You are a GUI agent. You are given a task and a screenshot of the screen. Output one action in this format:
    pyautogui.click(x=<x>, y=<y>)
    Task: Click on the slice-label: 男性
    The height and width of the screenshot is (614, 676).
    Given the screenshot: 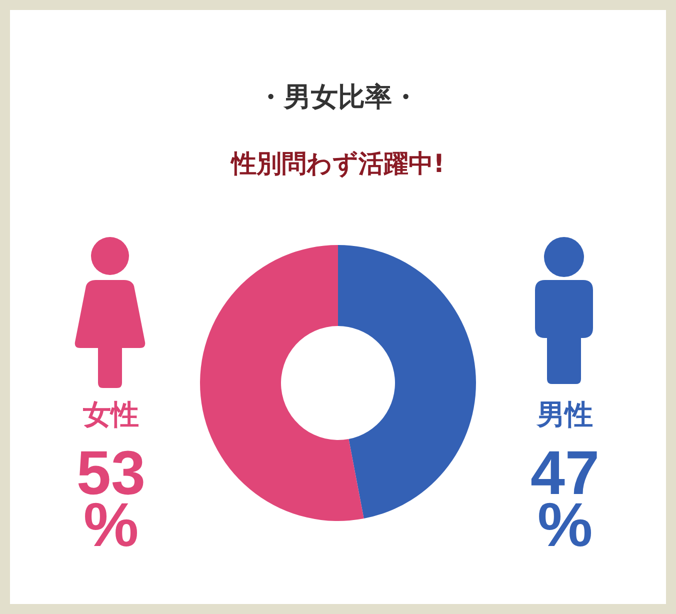 What is the action you would take?
    pyautogui.click(x=564, y=414)
    